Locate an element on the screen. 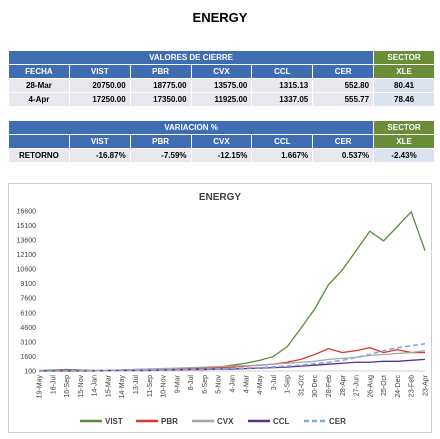  row: VIST PBR CVX CCL CER XLE is located at coordinates (221, 141).